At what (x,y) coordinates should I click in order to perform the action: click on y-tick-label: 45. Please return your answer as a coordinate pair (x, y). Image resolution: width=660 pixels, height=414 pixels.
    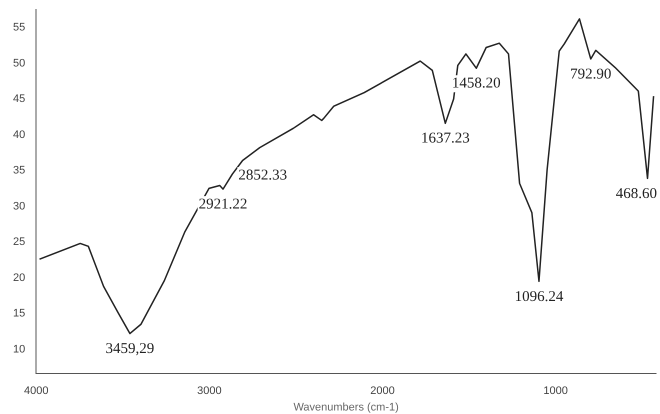
    Looking at the image, I should click on (19, 99).